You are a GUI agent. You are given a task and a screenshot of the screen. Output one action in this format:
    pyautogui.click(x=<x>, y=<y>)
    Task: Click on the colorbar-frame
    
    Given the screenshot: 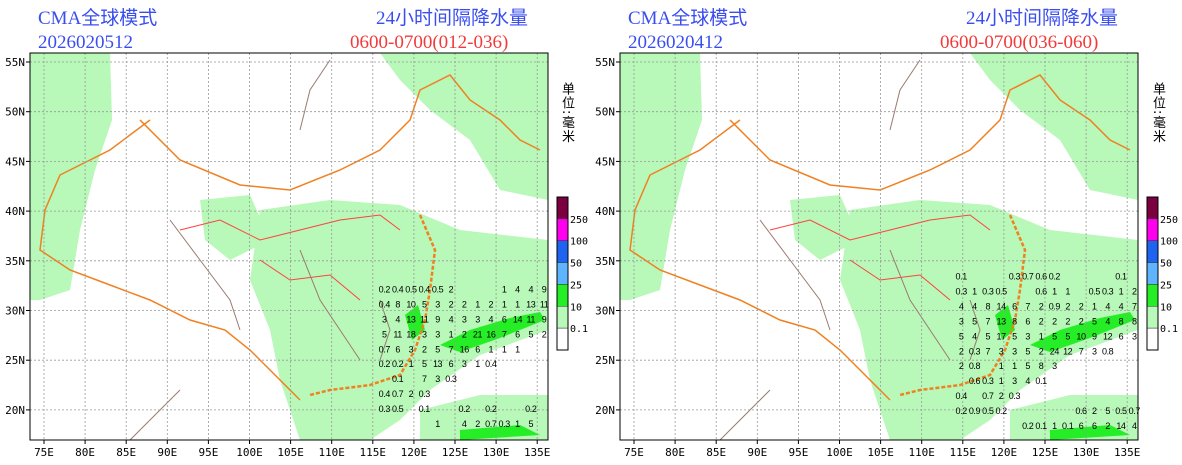 What is the action you would take?
    pyautogui.click(x=562, y=273)
    